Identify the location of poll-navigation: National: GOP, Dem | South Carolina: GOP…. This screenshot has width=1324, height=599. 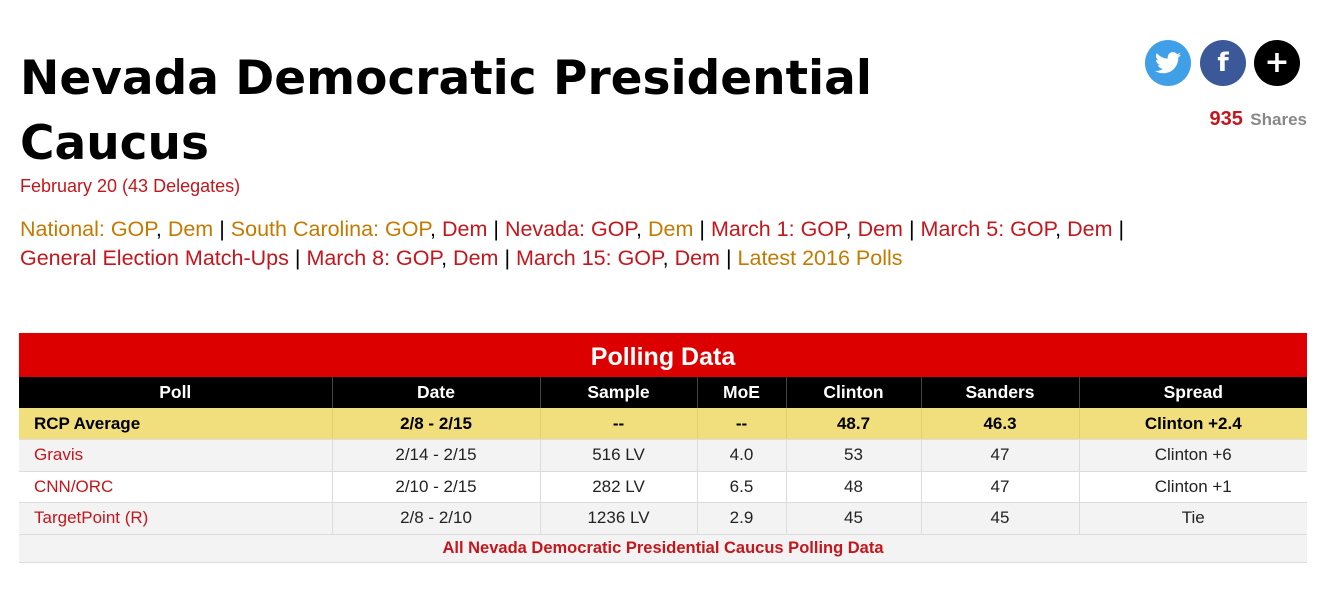
(665, 244).